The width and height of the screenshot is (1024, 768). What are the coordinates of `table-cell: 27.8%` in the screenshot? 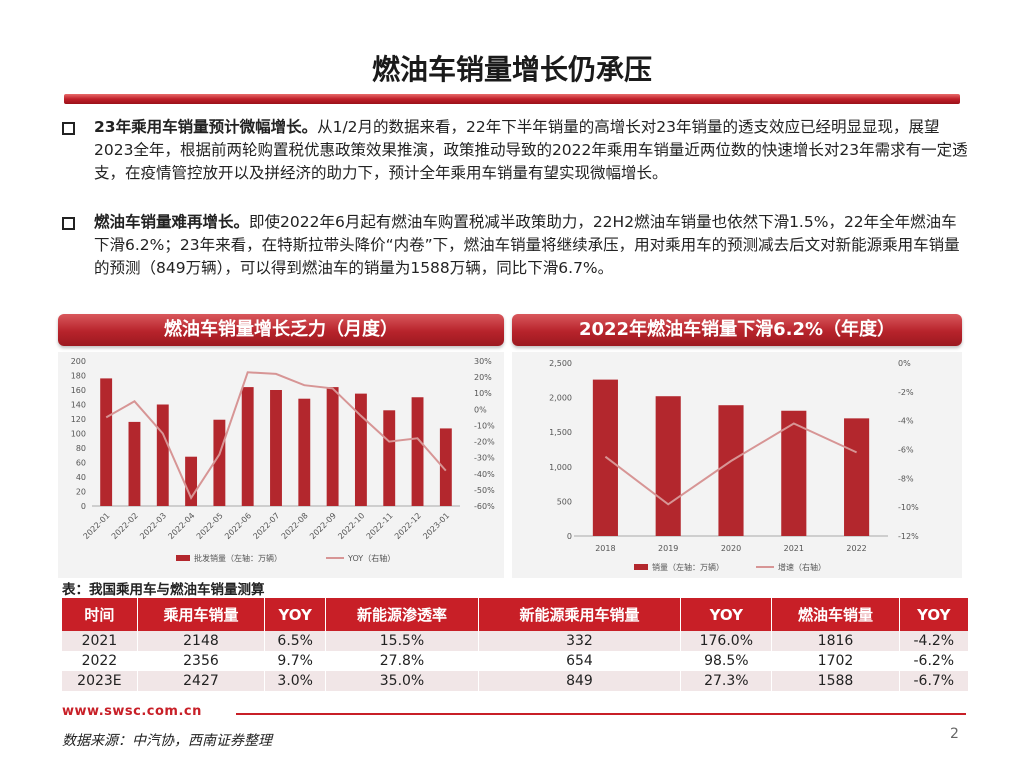 It's located at (402, 661).